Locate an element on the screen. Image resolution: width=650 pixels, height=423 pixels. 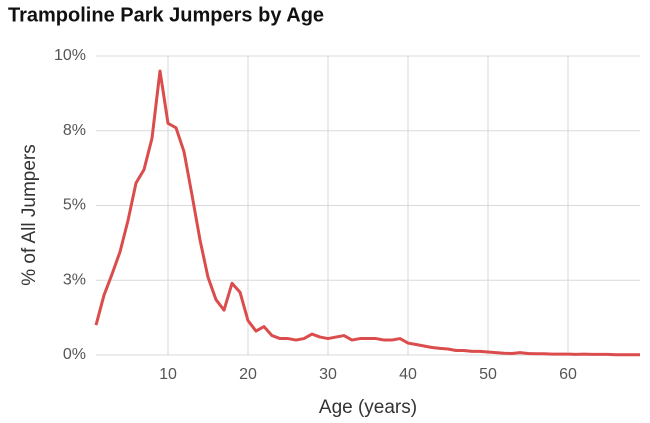
x-tick-label: 30 is located at coordinates (328, 374).